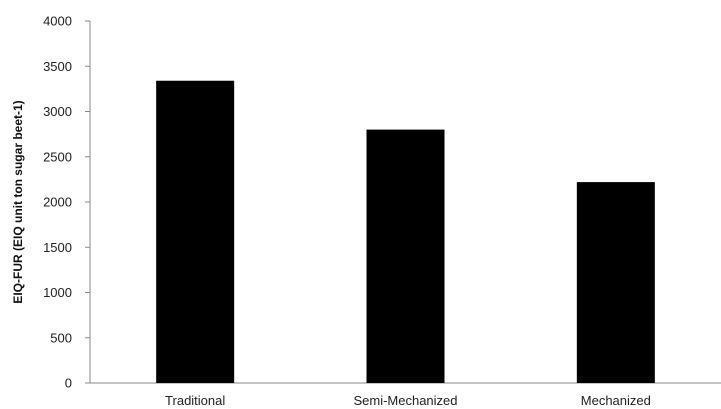 This screenshot has height=409, width=721. What do you see at coordinates (57, 21) in the screenshot?
I see `y-tick-label: 4000` at bounding box center [57, 21].